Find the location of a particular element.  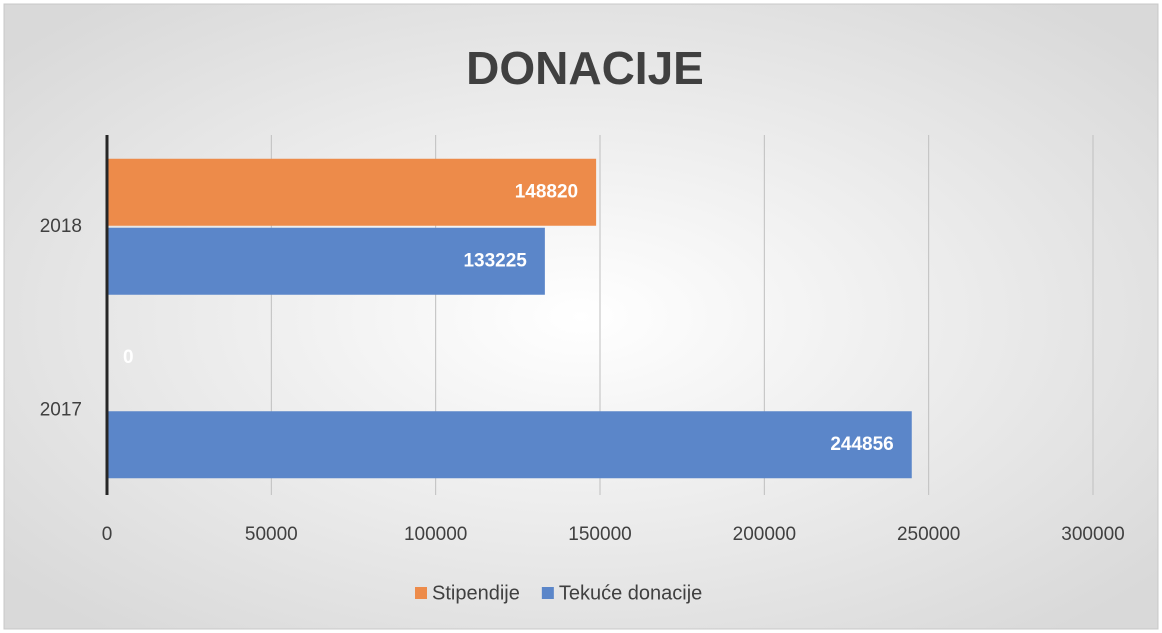

x-tick-label: 100000 is located at coordinates (435, 534).